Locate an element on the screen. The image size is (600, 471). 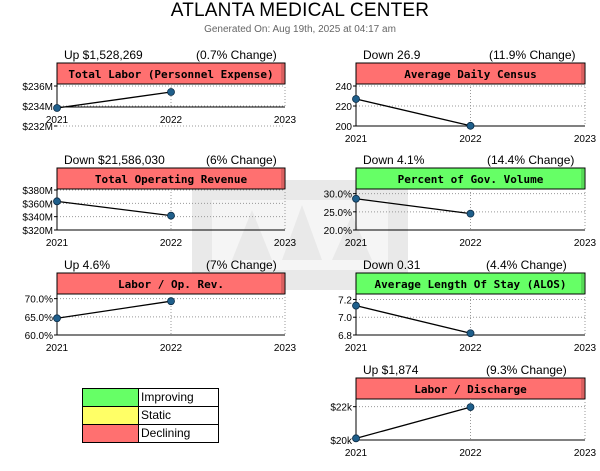
y-tick-label: 20.0% is located at coordinates (338, 231).